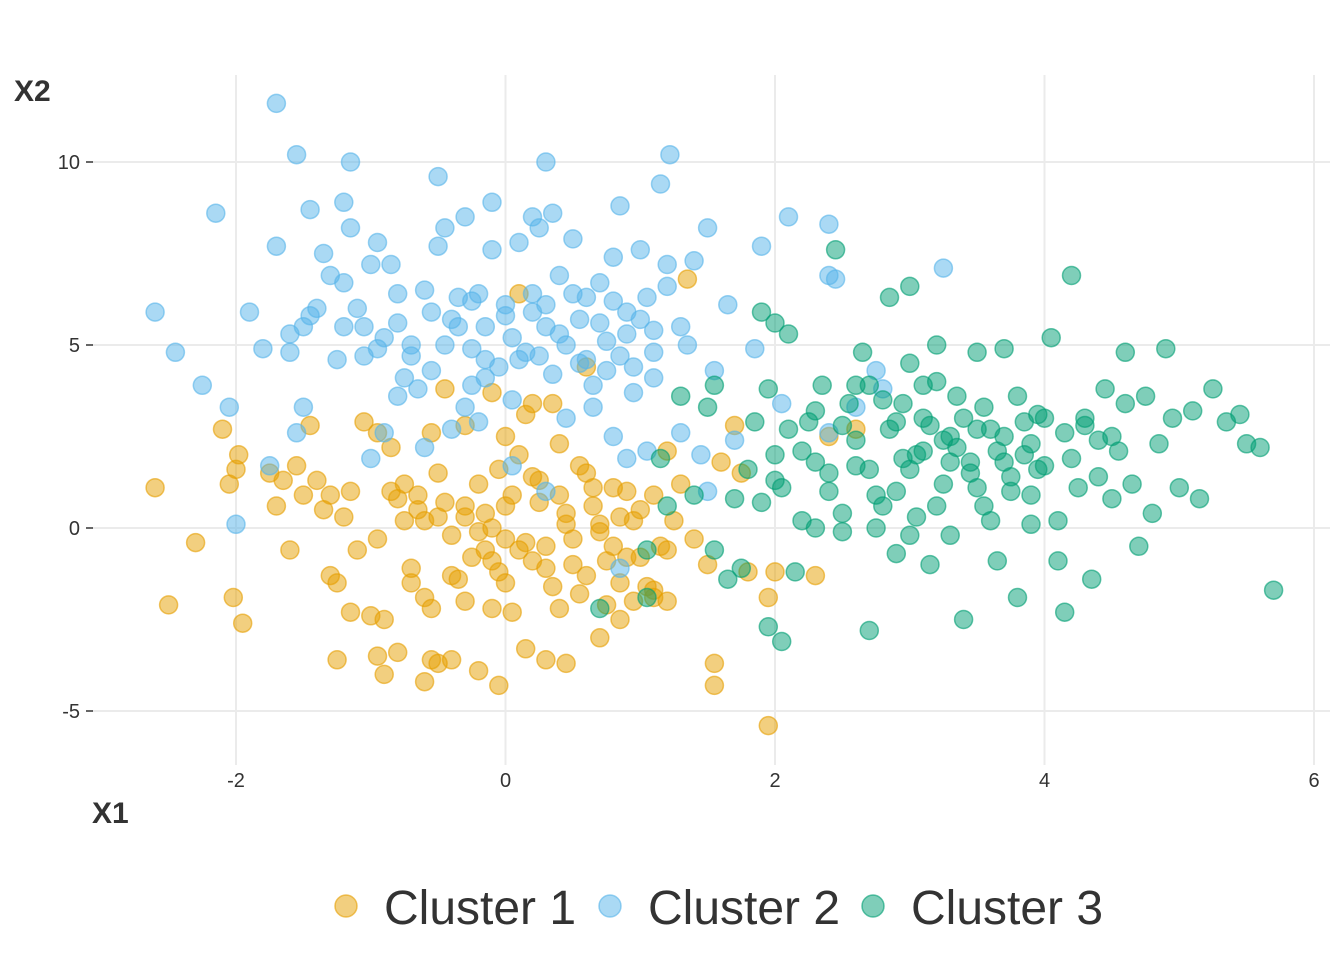 This screenshot has height=965, width=1344. What do you see at coordinates (74, 529) in the screenshot?
I see `y-tick-label: 0` at bounding box center [74, 529].